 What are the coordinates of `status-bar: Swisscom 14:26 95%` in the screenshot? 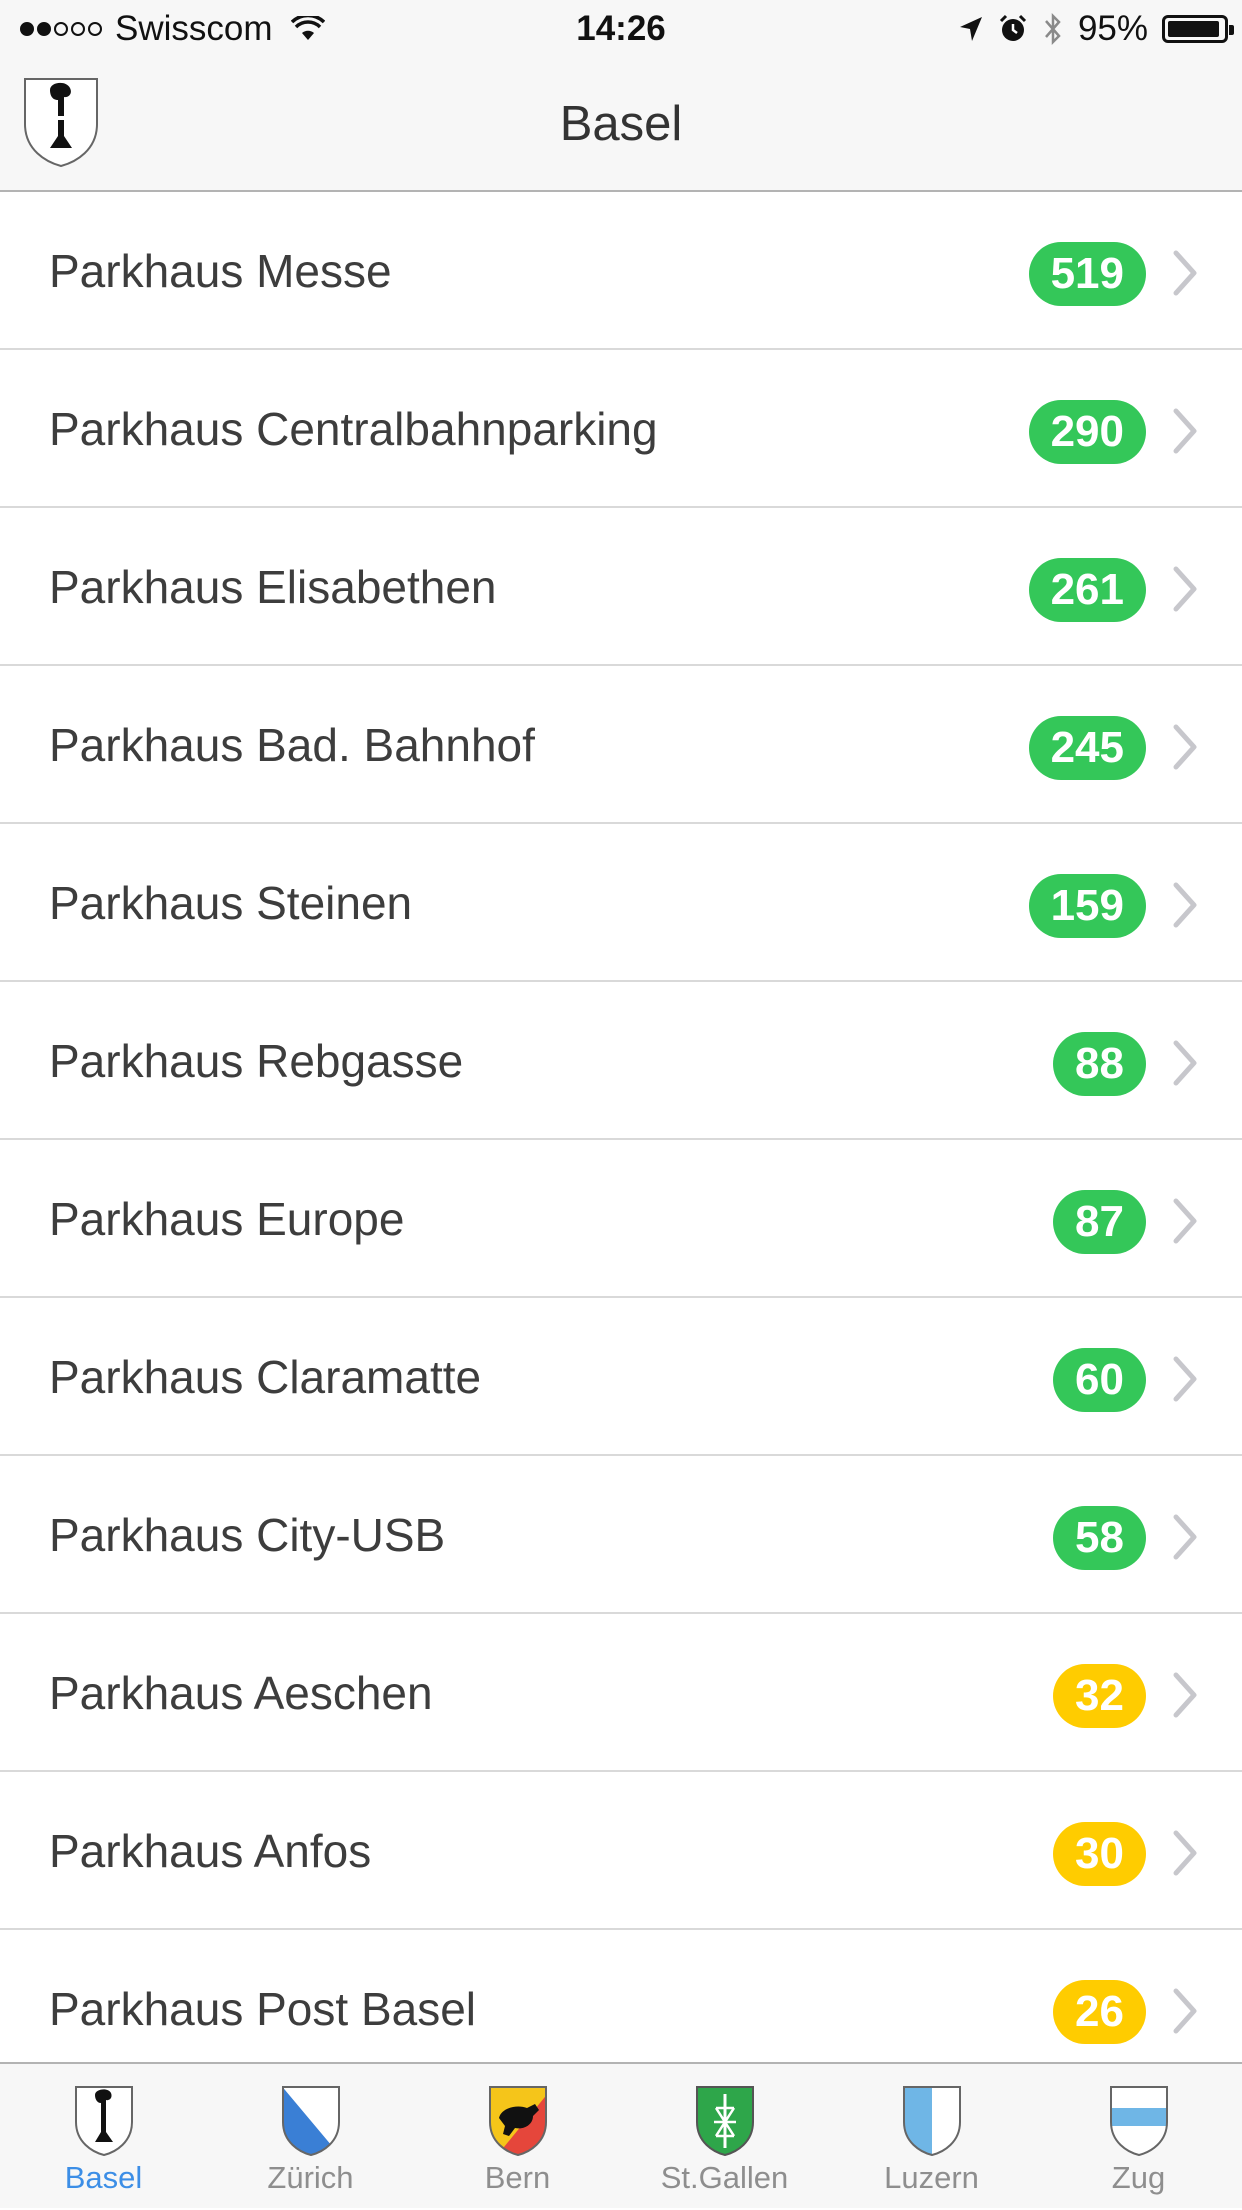 It's located at (621, 30).